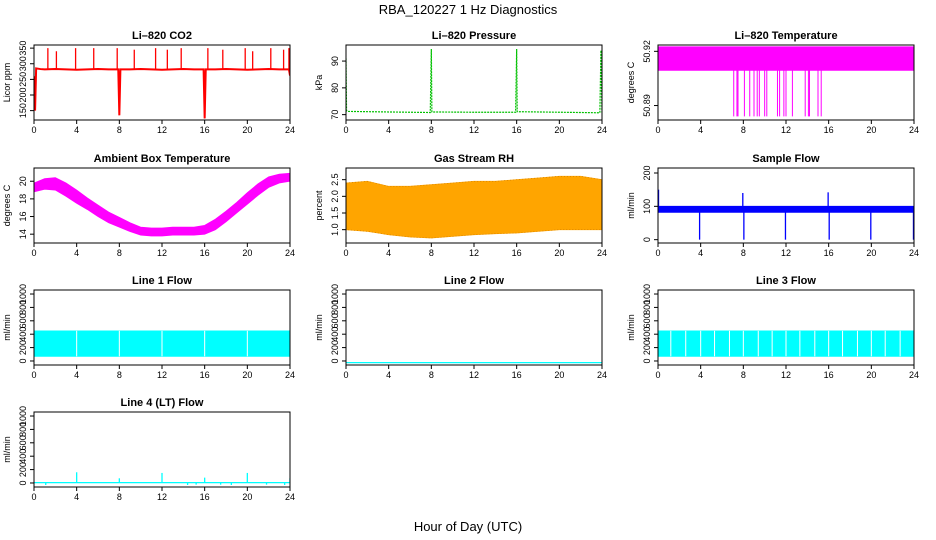  Describe the element at coordinates (23, 234) in the screenshot. I see `y-tick-label: 14` at that location.